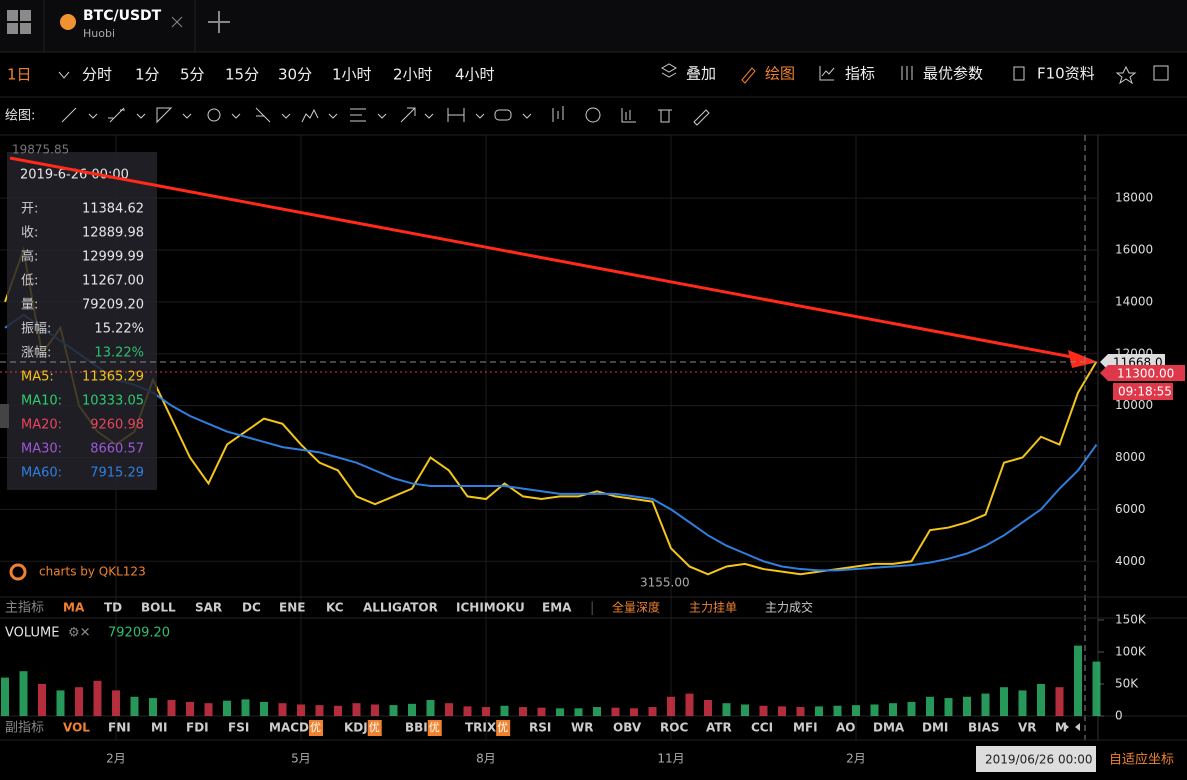  What do you see at coordinates (242, 75) in the screenshot?
I see `period: 15分` at bounding box center [242, 75].